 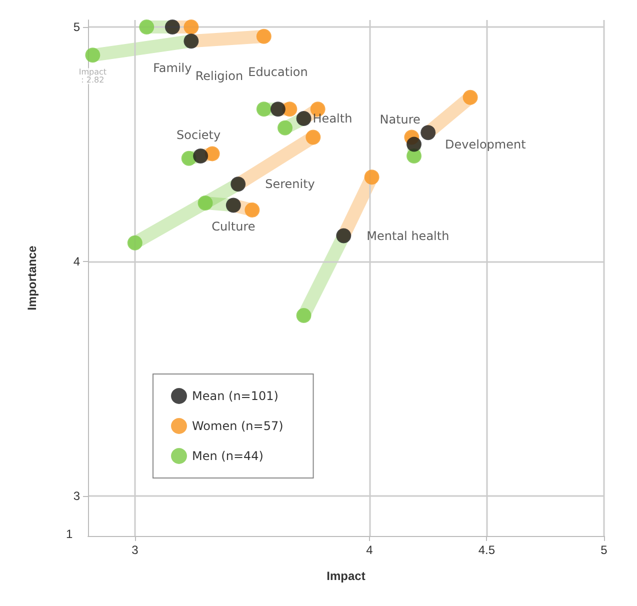 What do you see at coordinates (234, 226) in the screenshot?
I see `annotation: Culture` at bounding box center [234, 226].